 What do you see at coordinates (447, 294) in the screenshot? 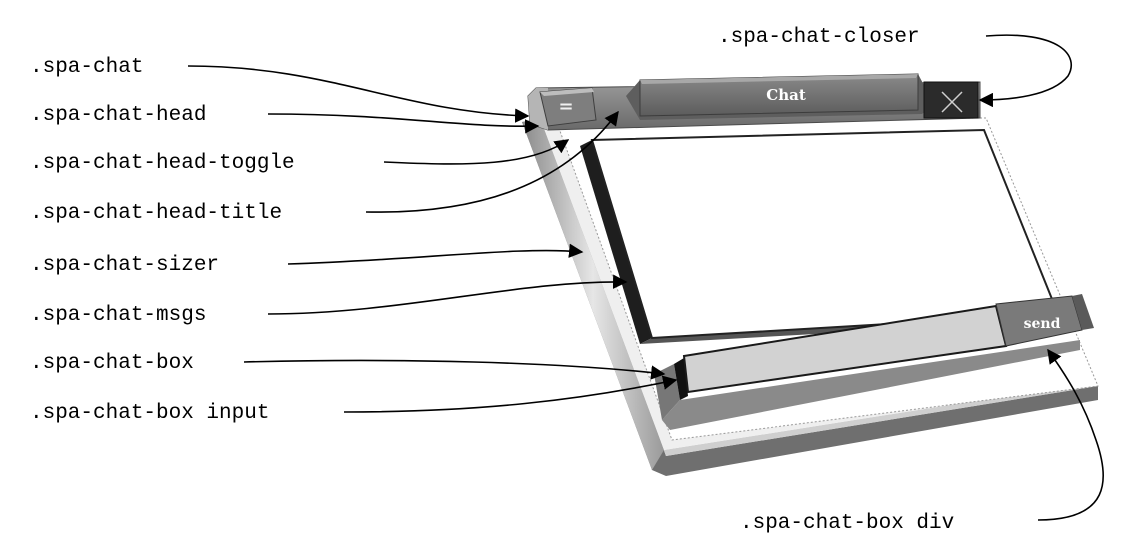
I see `arrow-spa-chat-msgs` at bounding box center [447, 294].